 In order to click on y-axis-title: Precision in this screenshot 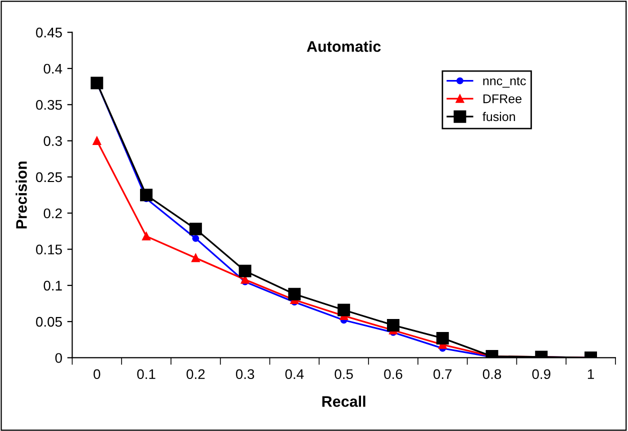, I will do `click(21, 195)`.